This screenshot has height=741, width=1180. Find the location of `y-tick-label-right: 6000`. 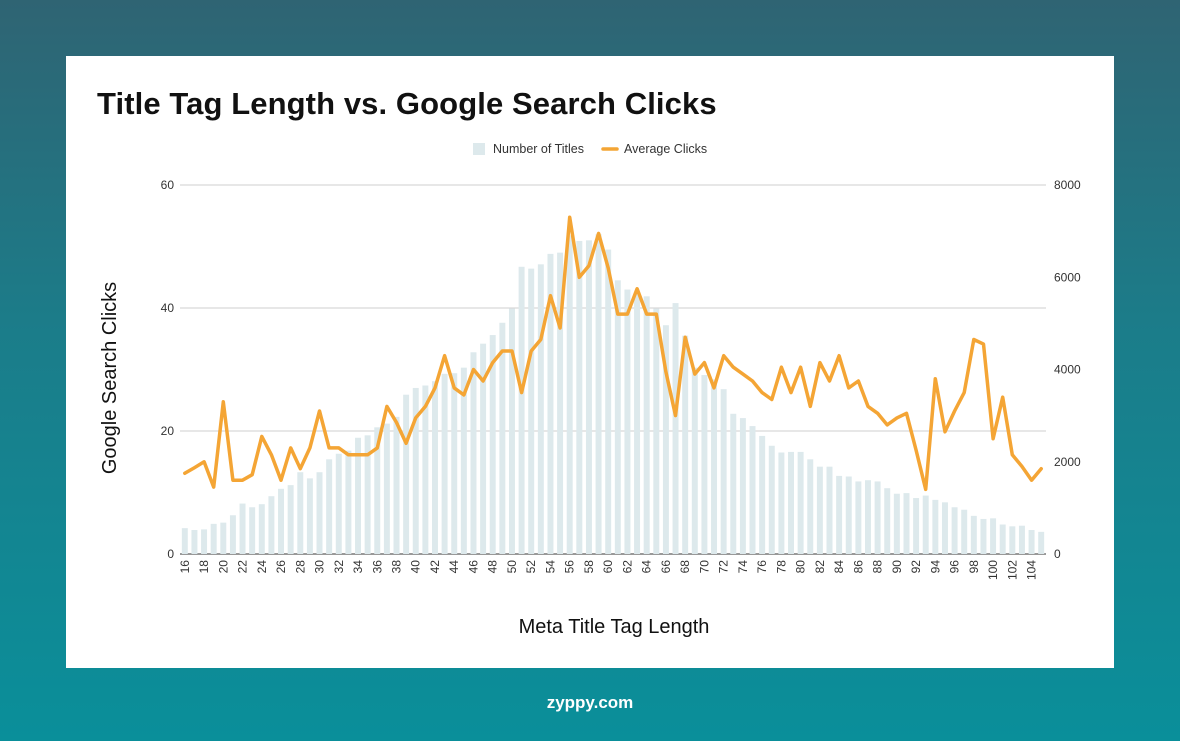

y-tick-label-right: 6000 is located at coordinates (1067, 277).